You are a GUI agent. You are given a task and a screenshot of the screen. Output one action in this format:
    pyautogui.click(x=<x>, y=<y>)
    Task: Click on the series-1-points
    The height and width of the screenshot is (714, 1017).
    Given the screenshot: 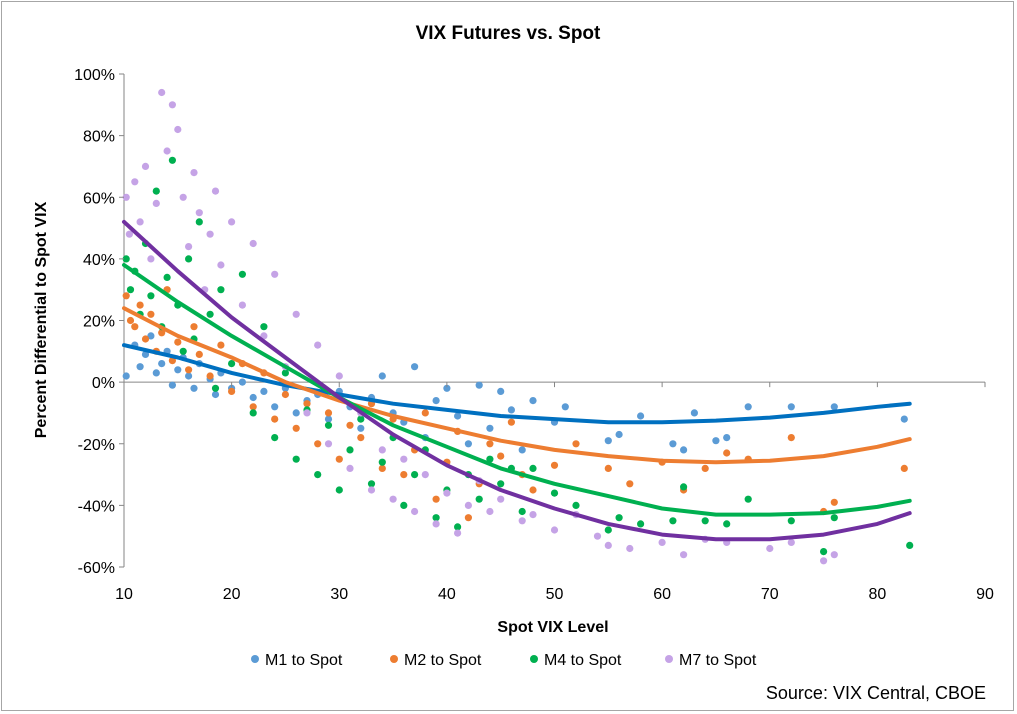 What is the action you would take?
    pyautogui.click(x=515, y=393)
    